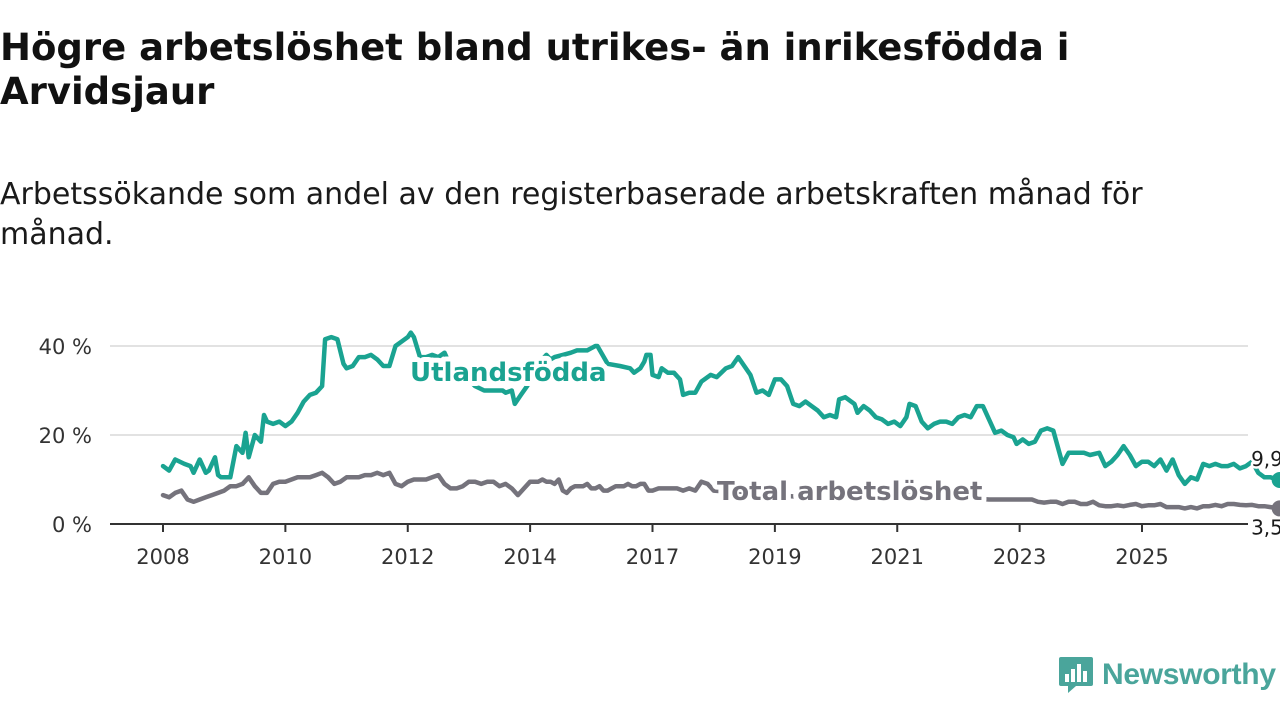 Image resolution: width=1280 pixels, height=720 pixels. I want to click on bar-chart-logo-icon, so click(1076, 675).